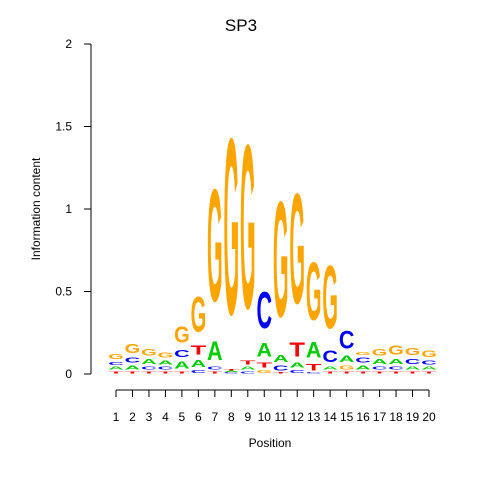 The width and height of the screenshot is (480, 480). I want to click on y-tick-label: 0.5, so click(63, 292).